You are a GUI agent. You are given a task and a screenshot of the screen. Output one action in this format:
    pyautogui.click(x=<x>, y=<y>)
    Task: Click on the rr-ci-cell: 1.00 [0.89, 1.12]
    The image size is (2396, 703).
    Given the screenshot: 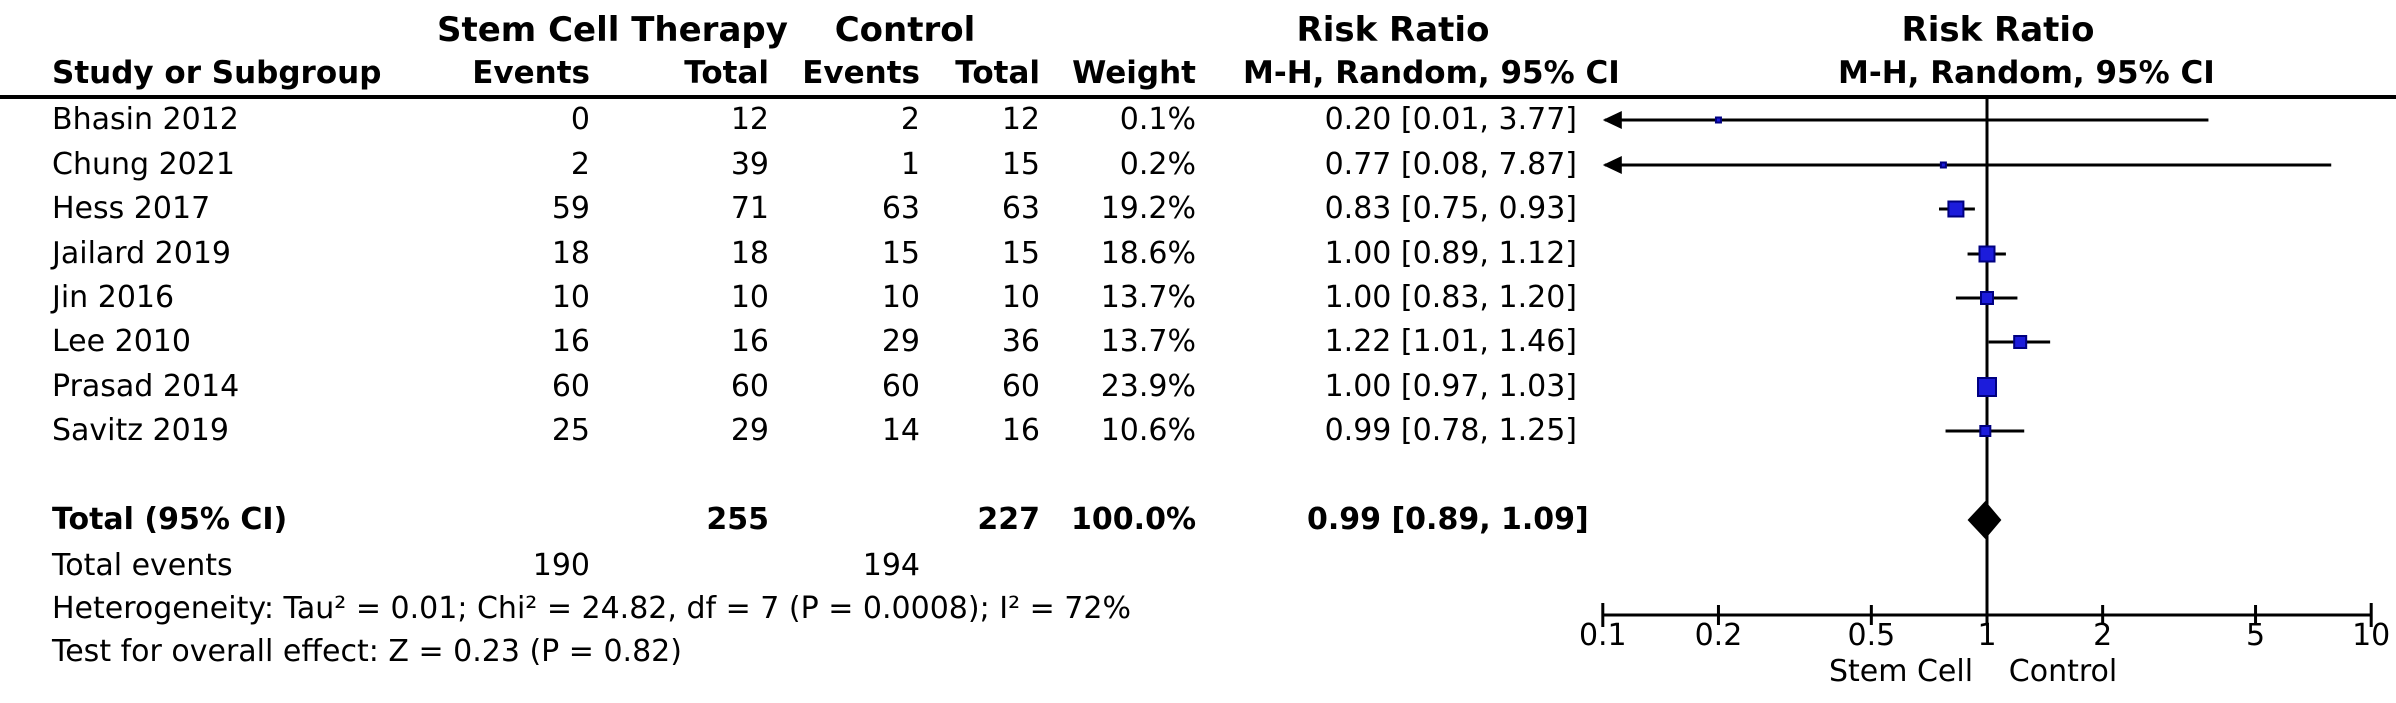 What is the action you would take?
    pyautogui.click(x=1450, y=253)
    